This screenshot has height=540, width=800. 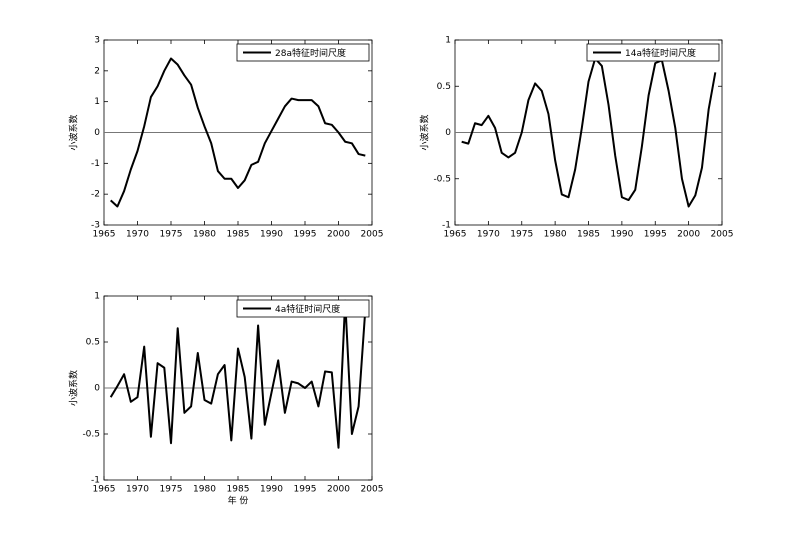 What do you see at coordinates (95, 226) in the screenshot?
I see `y-tick-label: -3` at bounding box center [95, 226].